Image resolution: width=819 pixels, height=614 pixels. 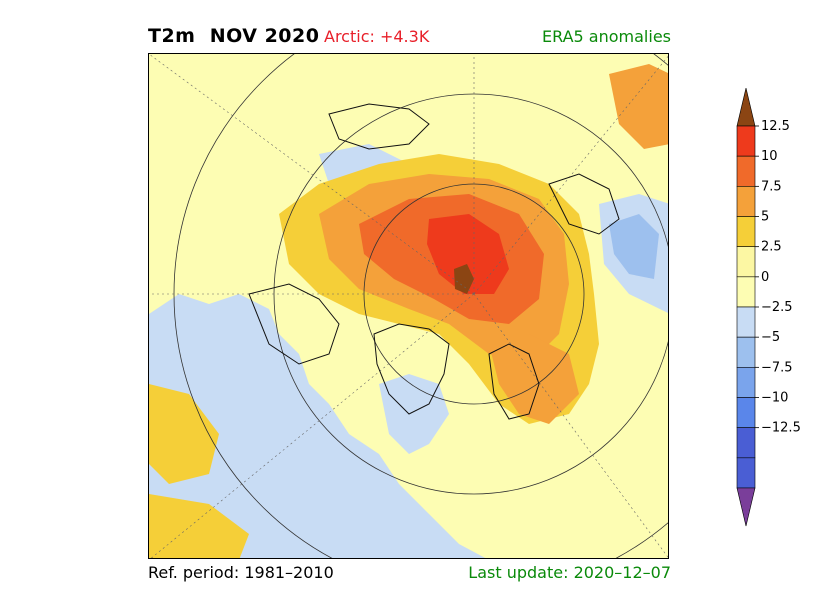 What do you see at coordinates (774, 398) in the screenshot?
I see `colorbar-tick-label: −10` at bounding box center [774, 398].